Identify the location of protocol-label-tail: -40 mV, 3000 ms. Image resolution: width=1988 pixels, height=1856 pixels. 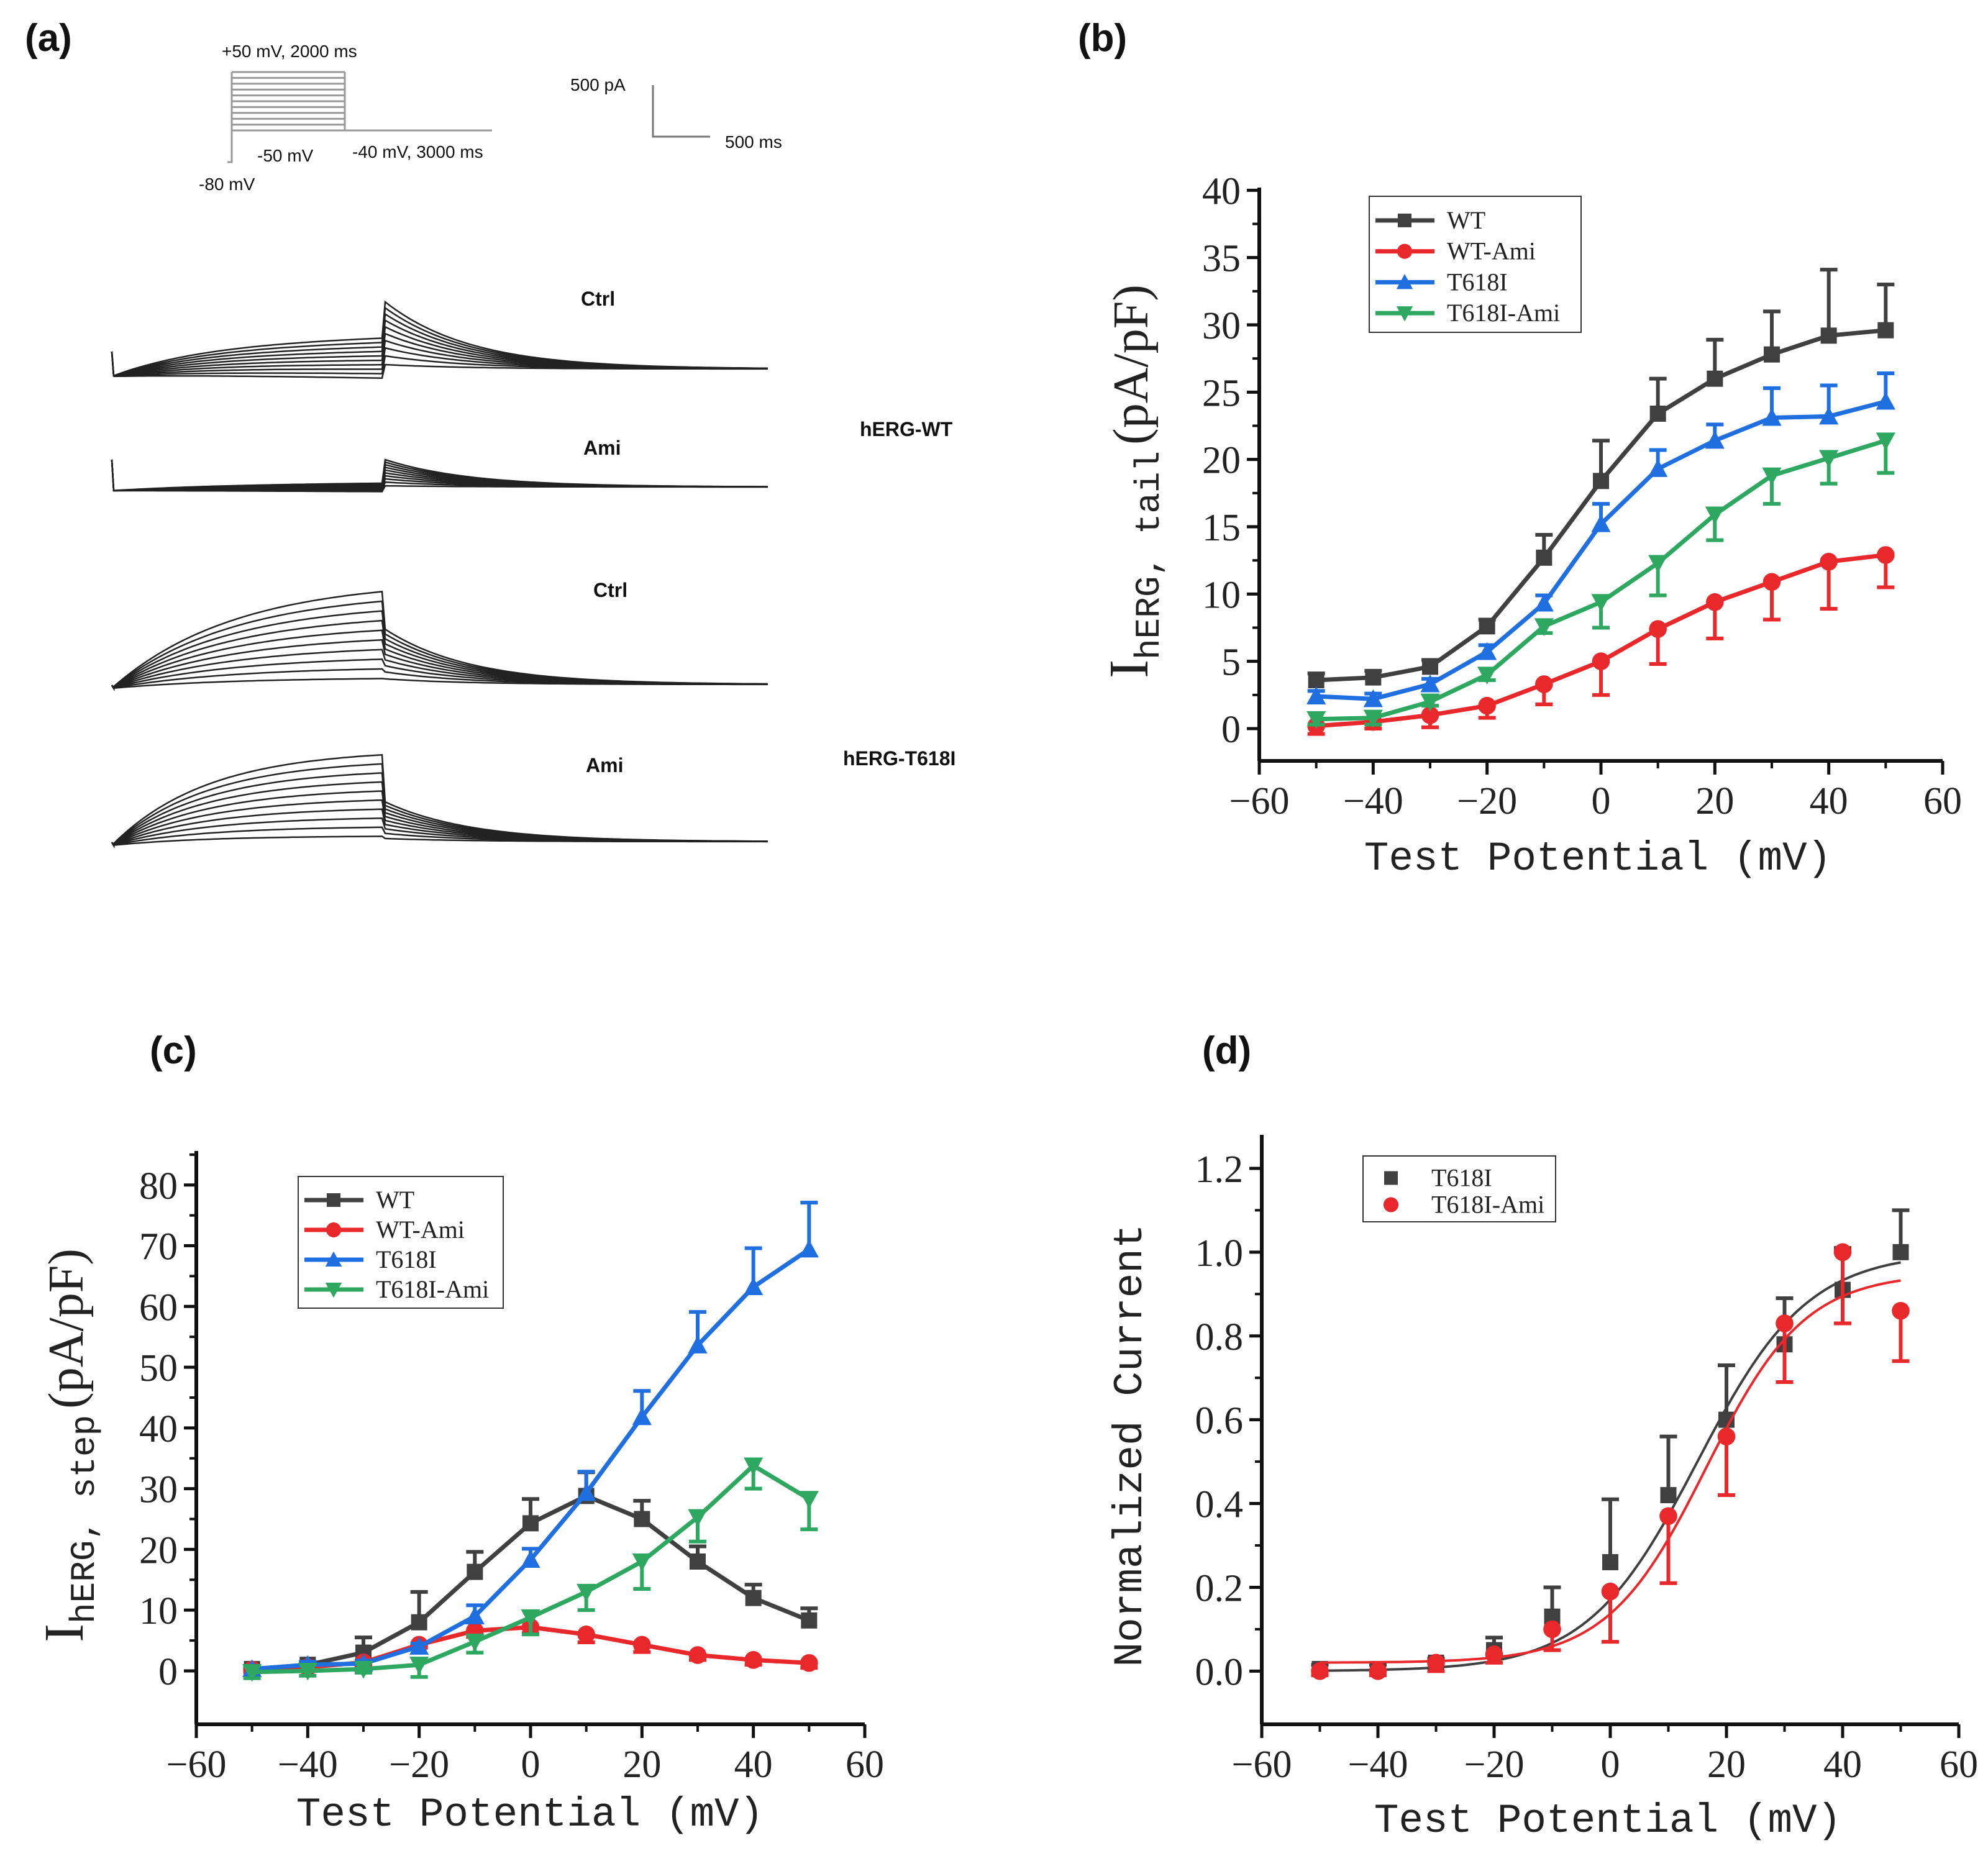
(417, 151).